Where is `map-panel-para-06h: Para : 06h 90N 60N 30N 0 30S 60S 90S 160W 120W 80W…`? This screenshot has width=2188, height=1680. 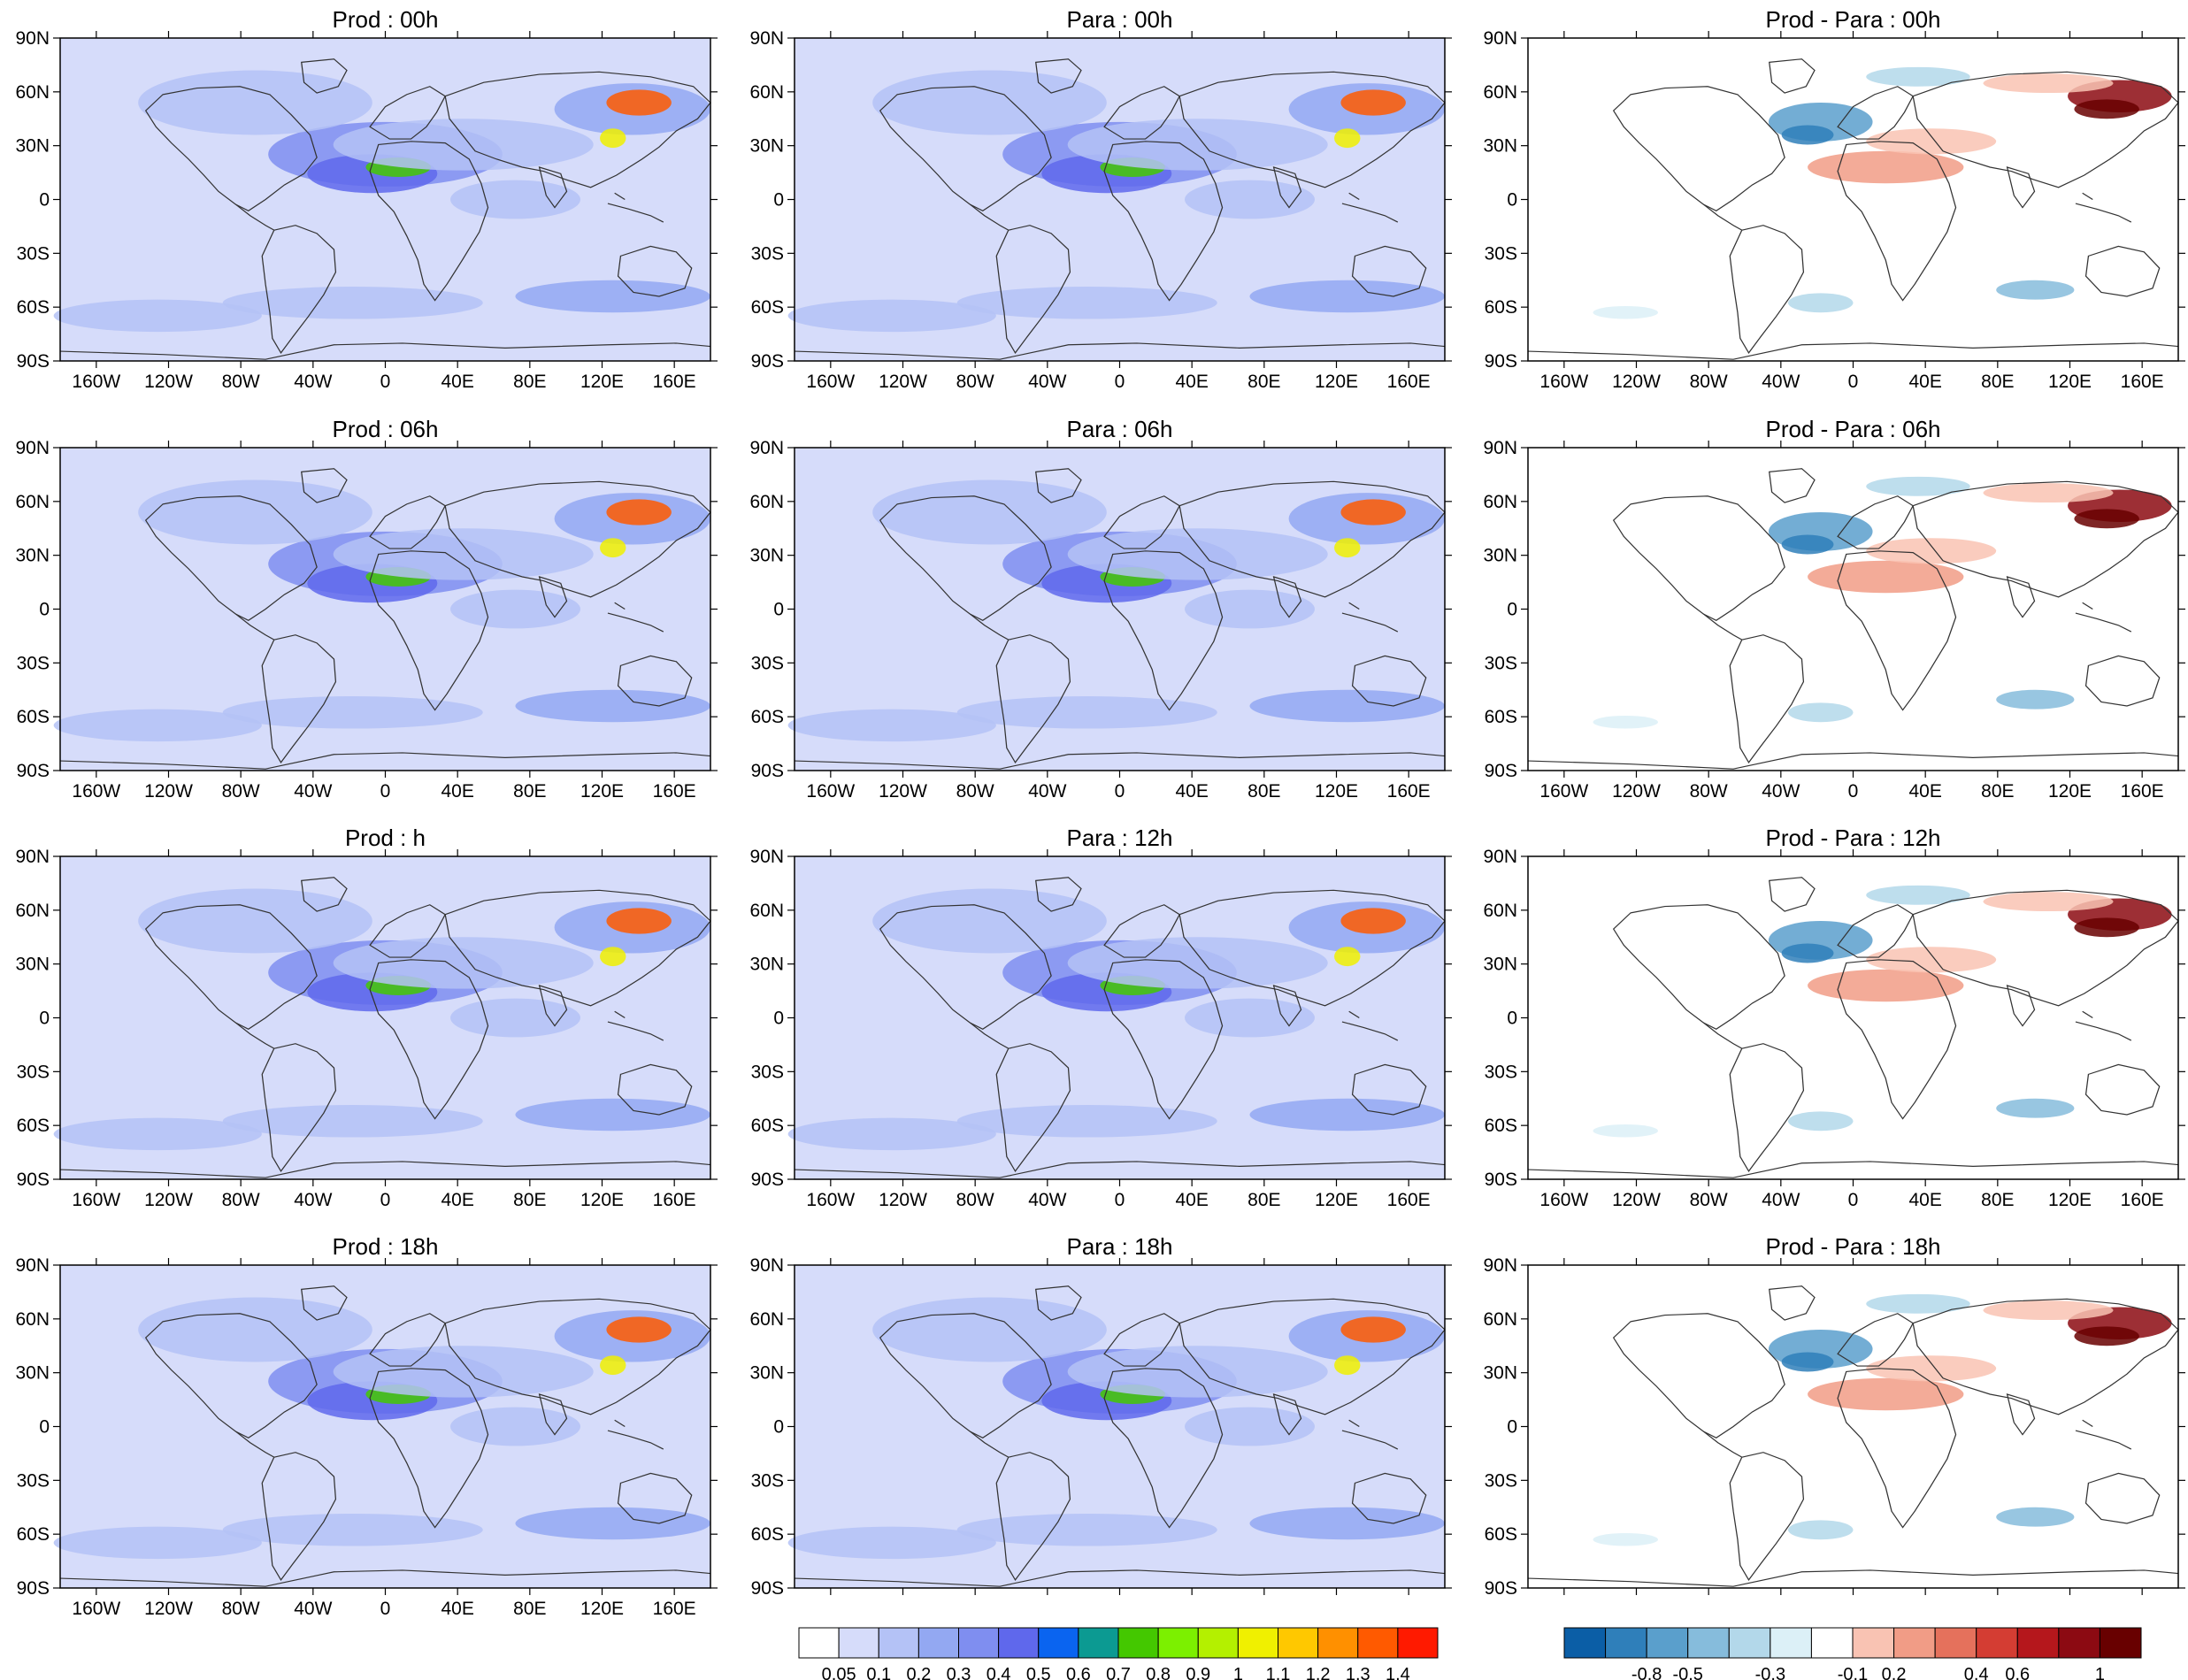 map-panel-para-06h: Para : 06h 90N 60N 30N 0 30S 60S 90S 160W 120W 80W… is located at coordinates (1100, 609).